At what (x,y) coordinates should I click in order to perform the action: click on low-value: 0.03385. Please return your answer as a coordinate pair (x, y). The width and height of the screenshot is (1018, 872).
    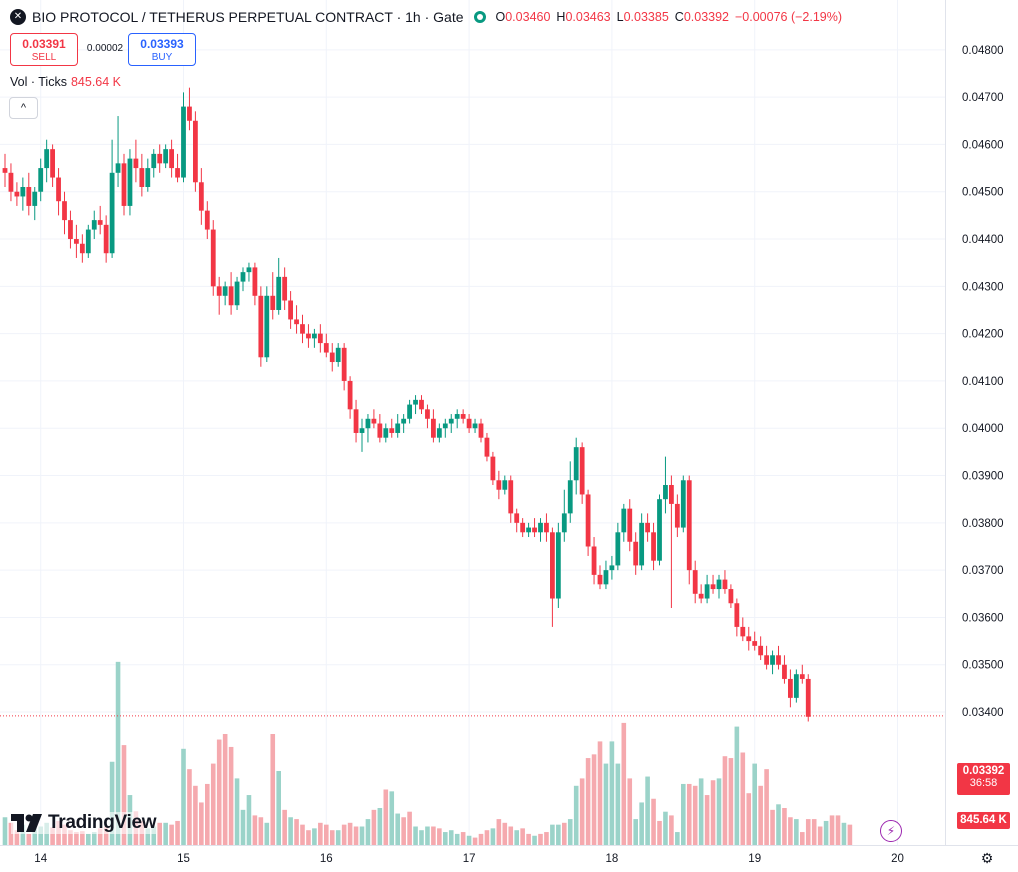
    Looking at the image, I should click on (646, 17).